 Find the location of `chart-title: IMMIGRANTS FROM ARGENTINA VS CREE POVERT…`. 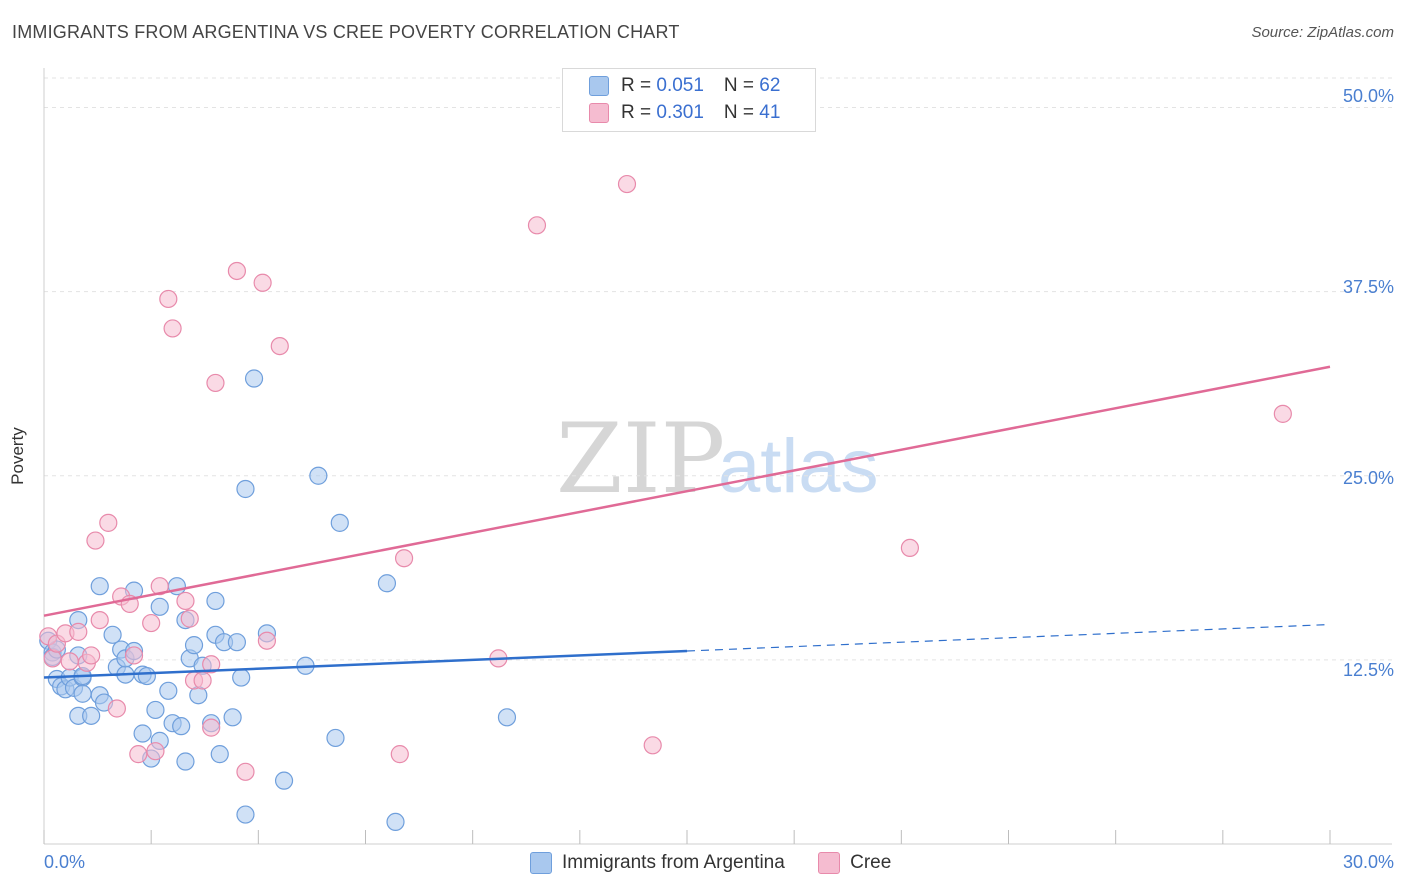

chart-title: IMMIGRANTS FROM ARGENTINA VS CREE POVERT… is located at coordinates (346, 32).